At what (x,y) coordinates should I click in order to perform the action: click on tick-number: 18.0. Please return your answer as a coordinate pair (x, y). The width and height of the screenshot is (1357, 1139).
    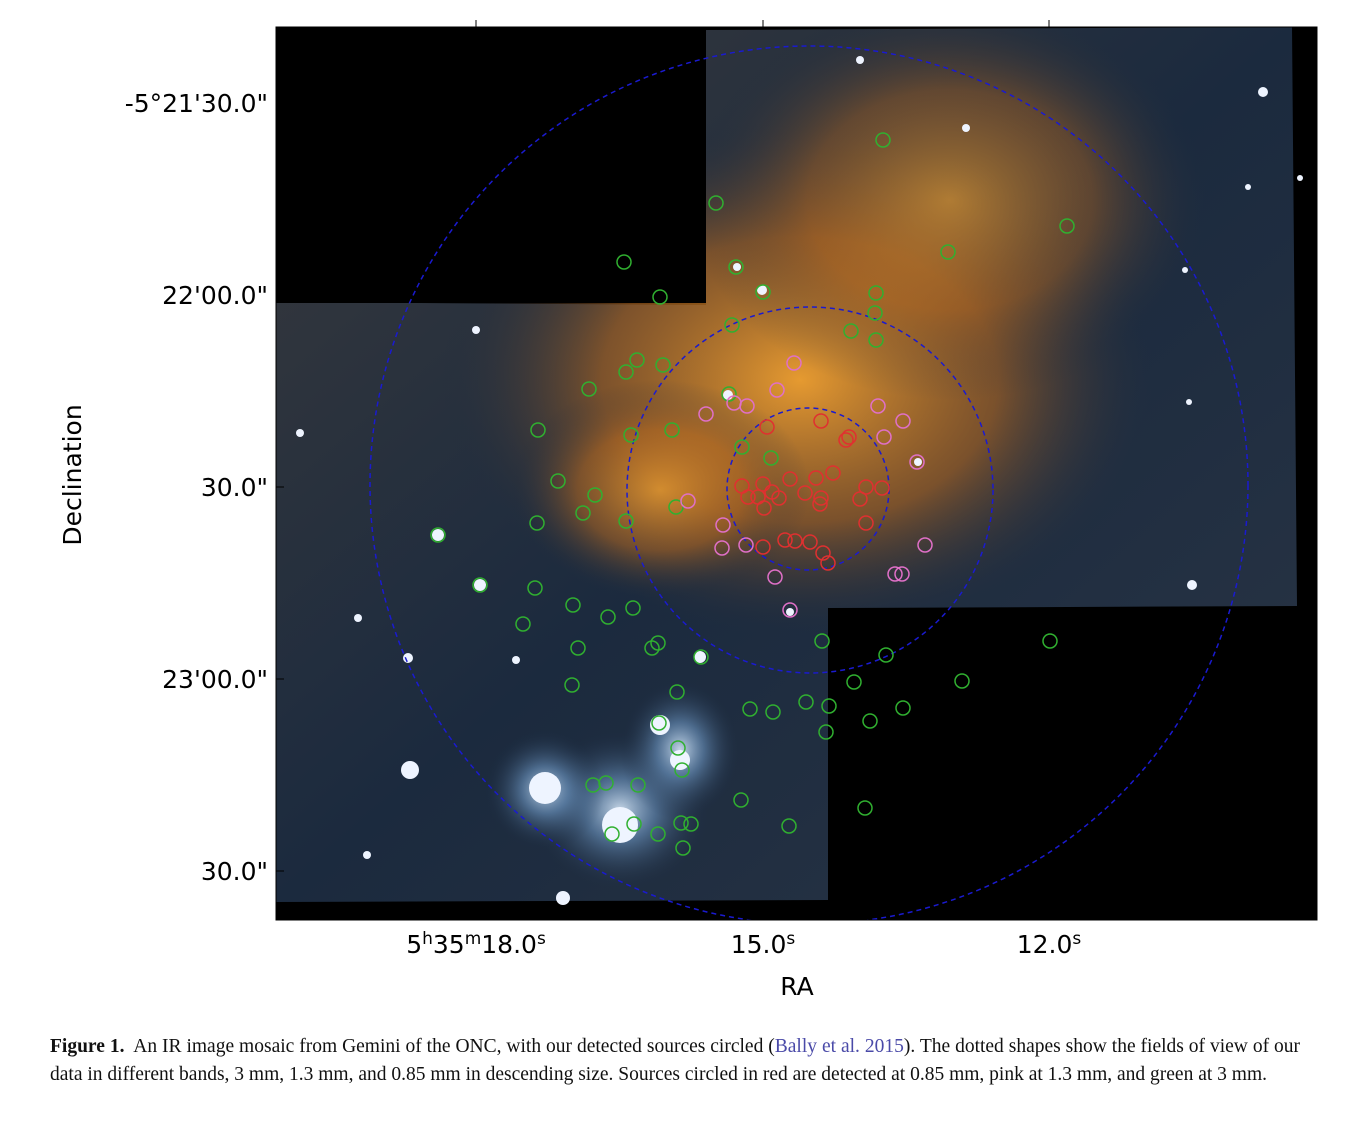
    Looking at the image, I should click on (509, 944).